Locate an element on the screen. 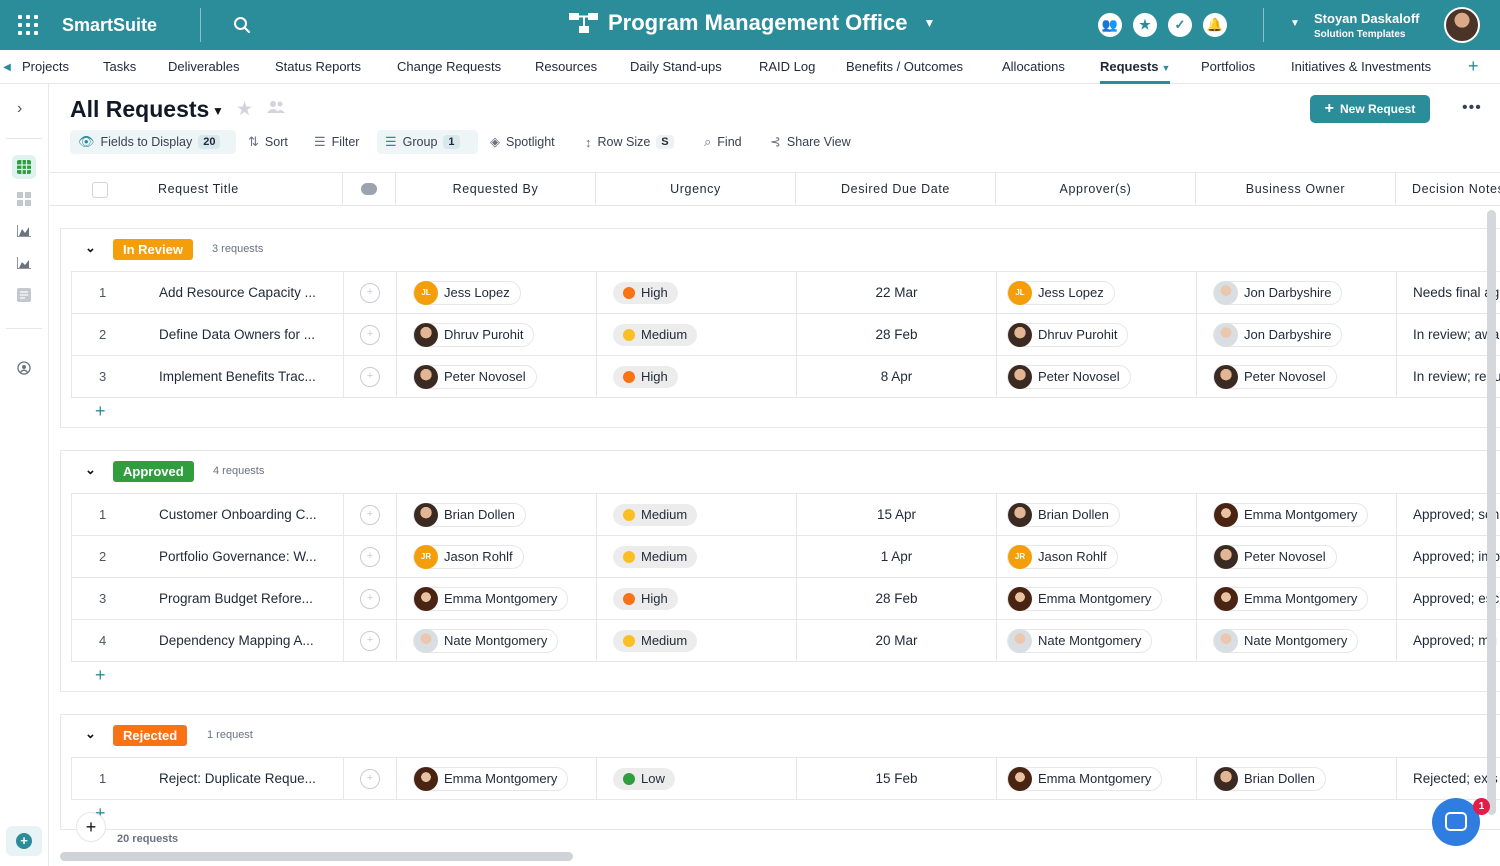 Image resolution: width=1500 pixels, height=866 pixels. tasks-check-icon: ✓ is located at coordinates (1180, 25).